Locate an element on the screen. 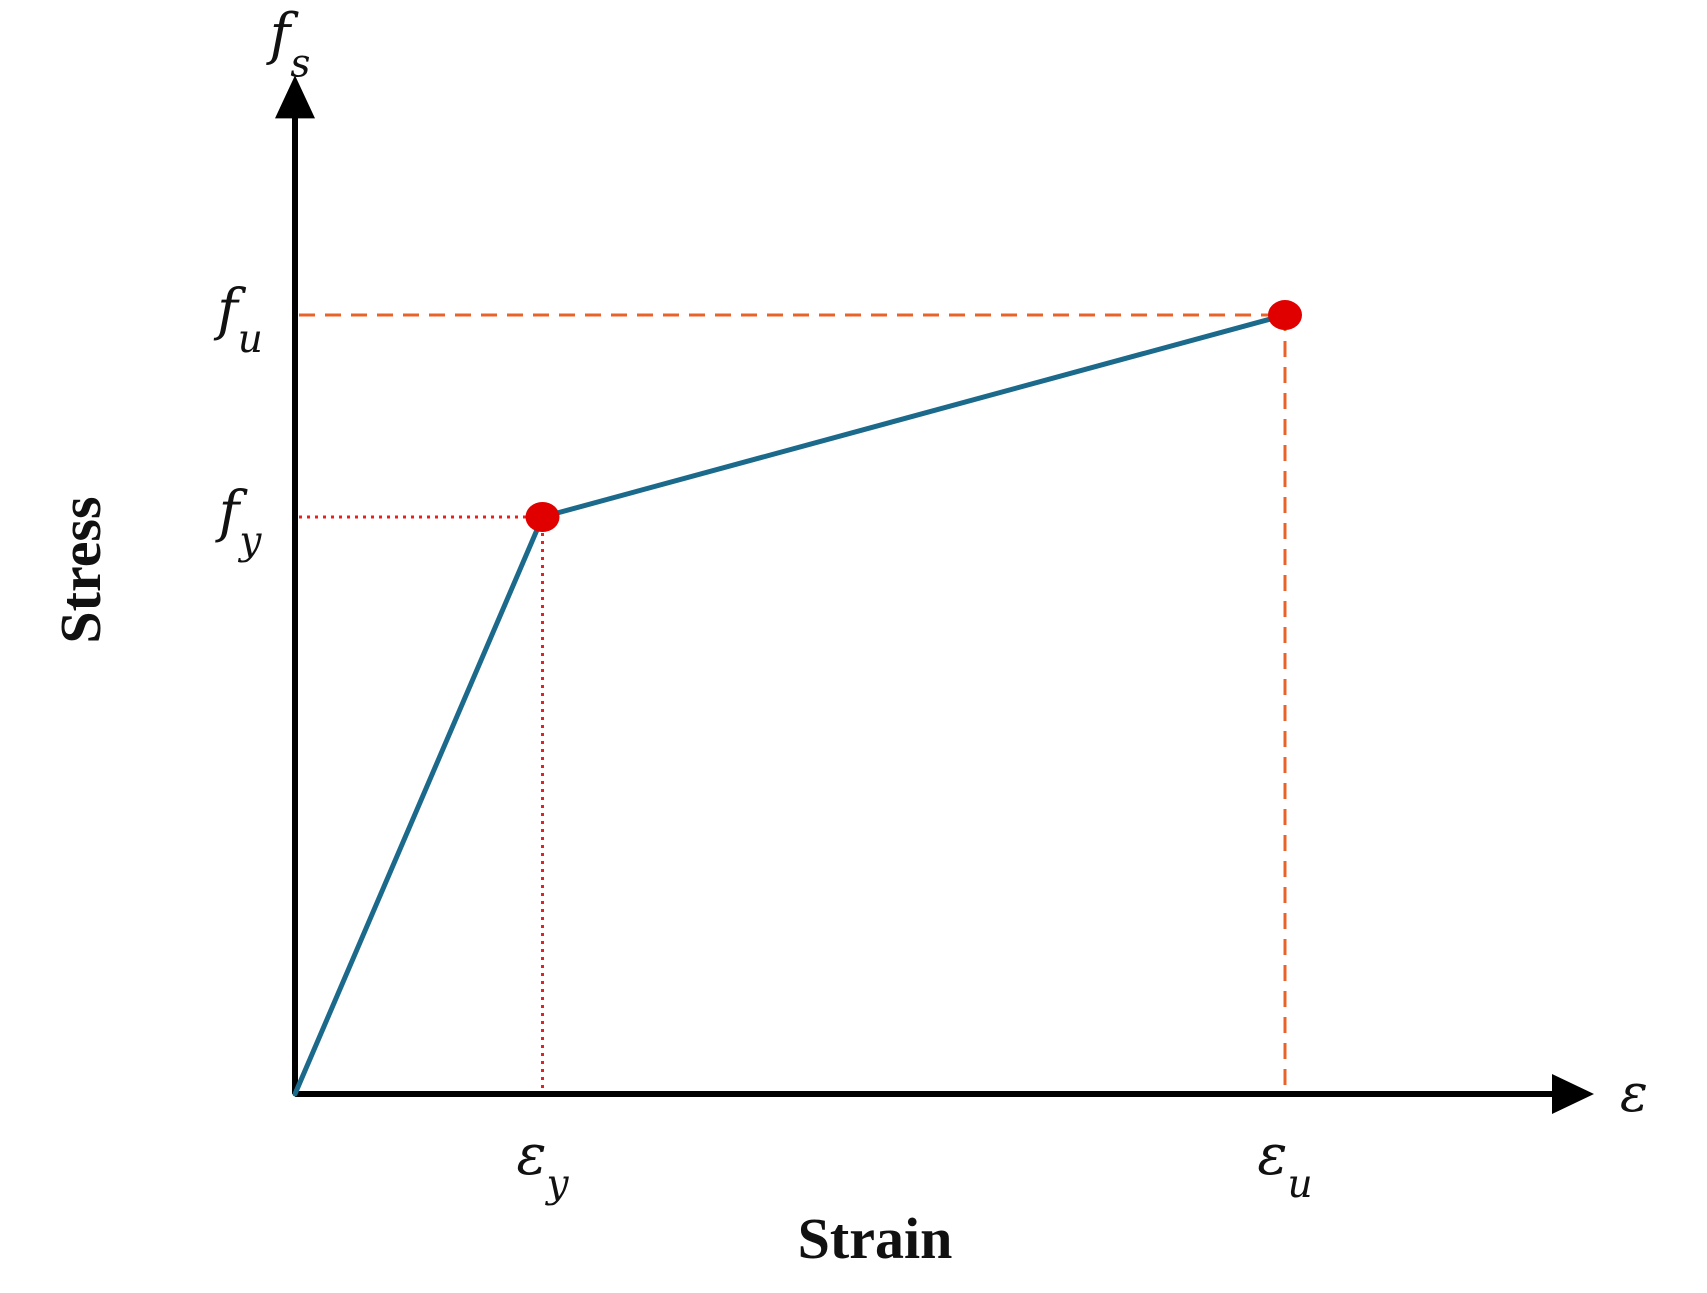 This screenshot has height=1293, width=1707. y-axis-arrowhead is located at coordinates (295, 97).